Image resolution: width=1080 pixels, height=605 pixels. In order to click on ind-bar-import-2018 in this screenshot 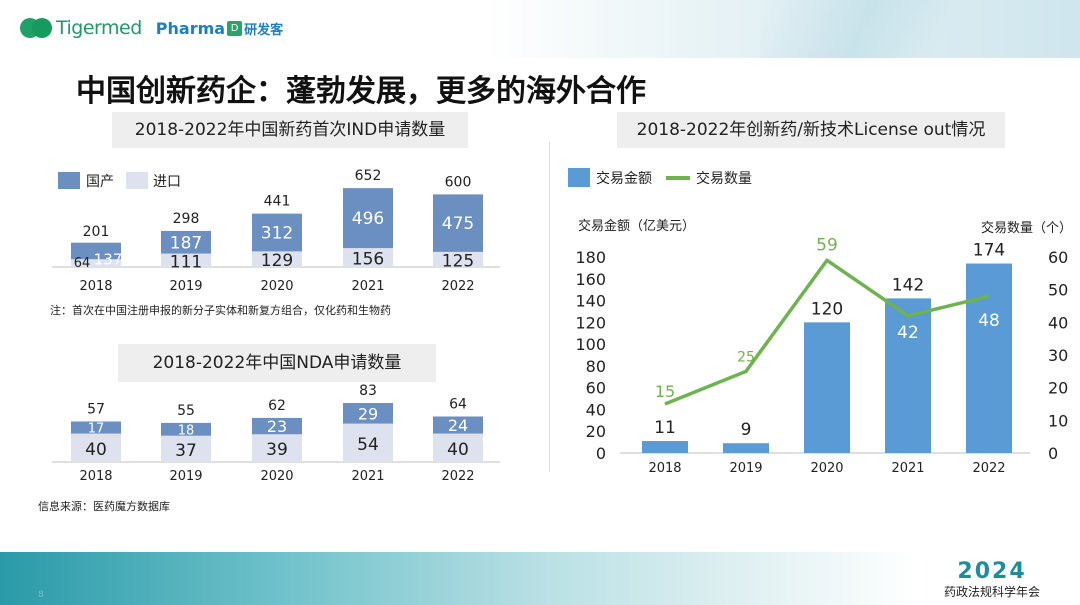, I will do `click(96, 263)`.